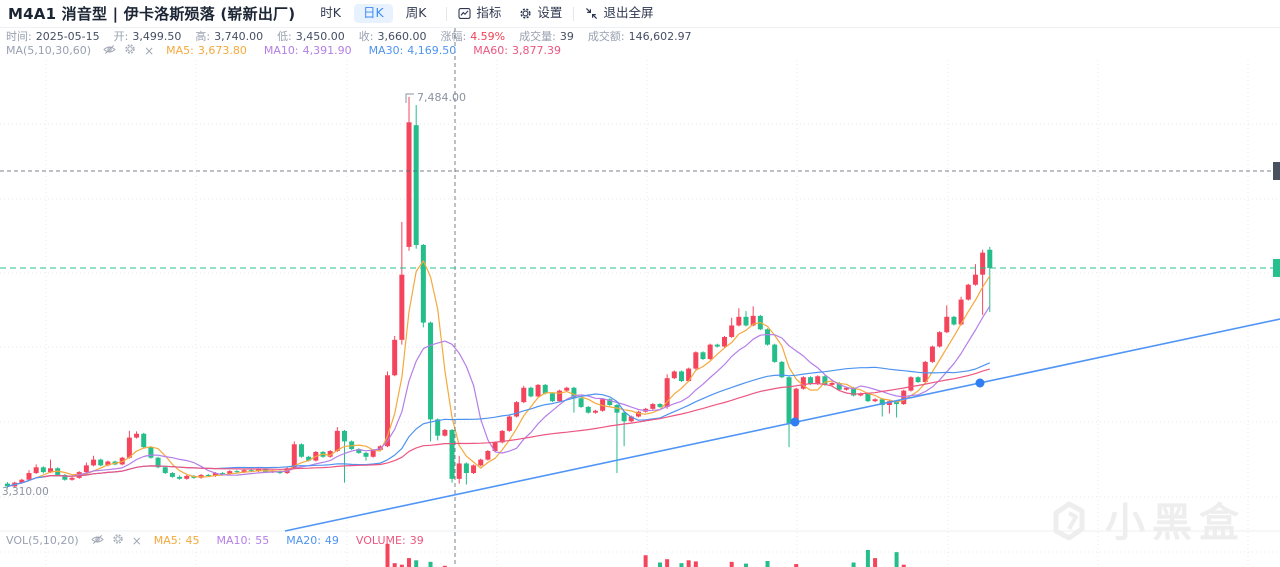 This screenshot has height=567, width=1280. I want to click on baseline-price-label: 3,310.00, so click(25, 492).